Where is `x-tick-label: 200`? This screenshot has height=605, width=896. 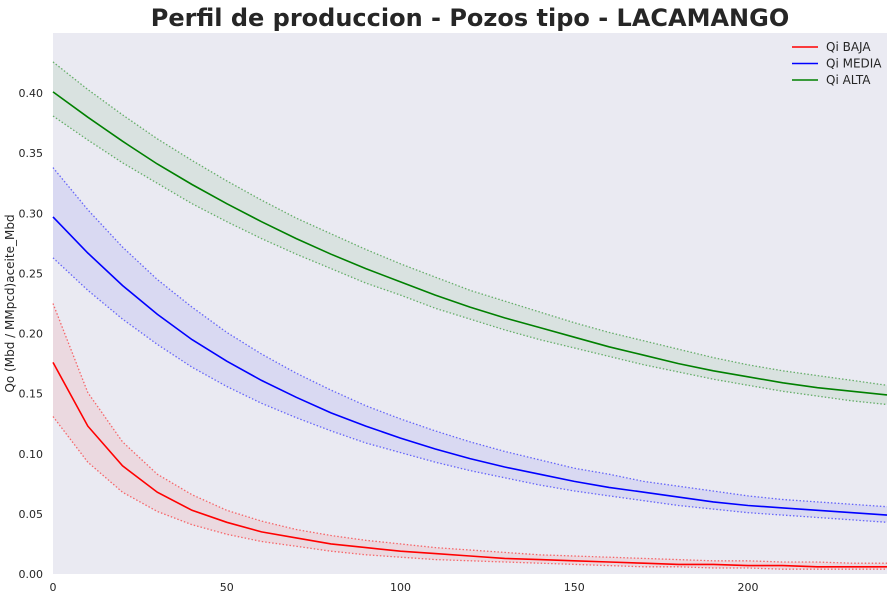 x-tick-label: 200 is located at coordinates (748, 587).